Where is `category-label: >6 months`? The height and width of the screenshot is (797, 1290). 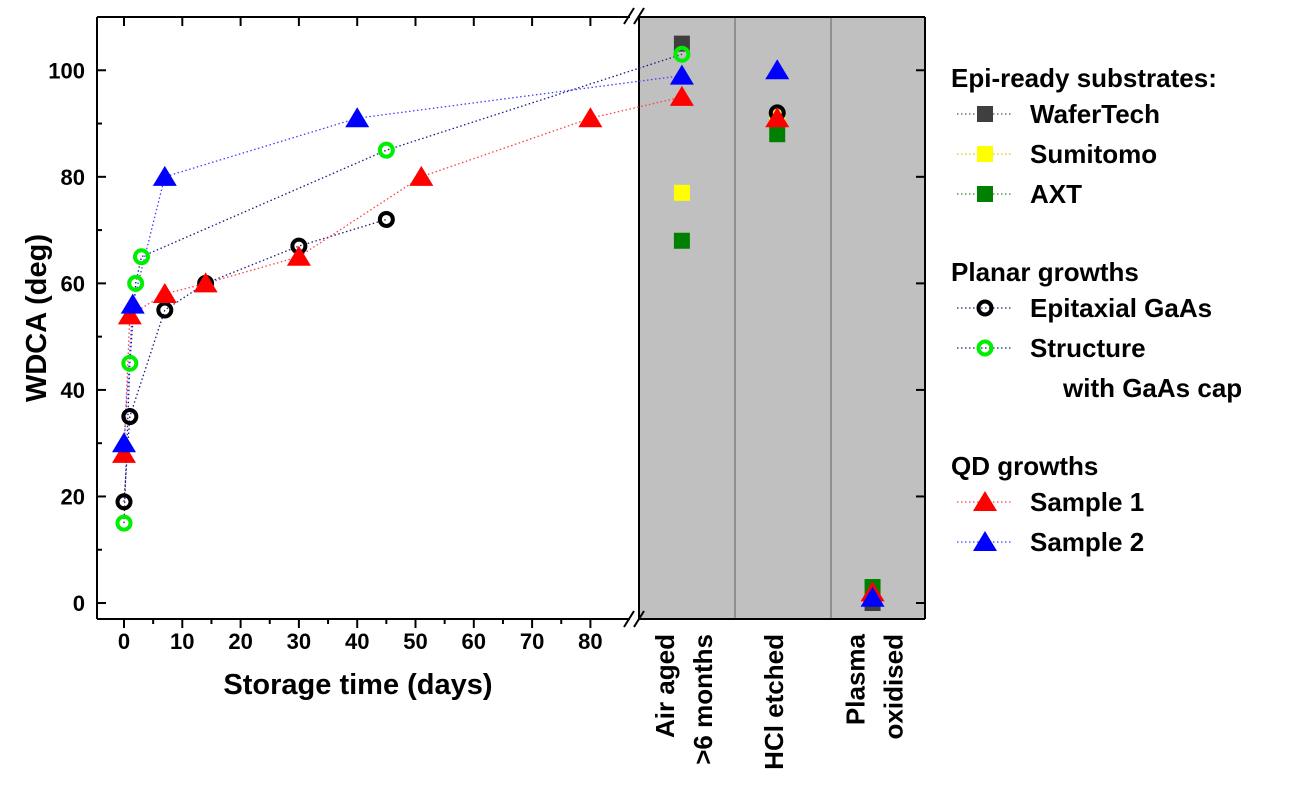
category-label: >6 months is located at coordinates (703, 699).